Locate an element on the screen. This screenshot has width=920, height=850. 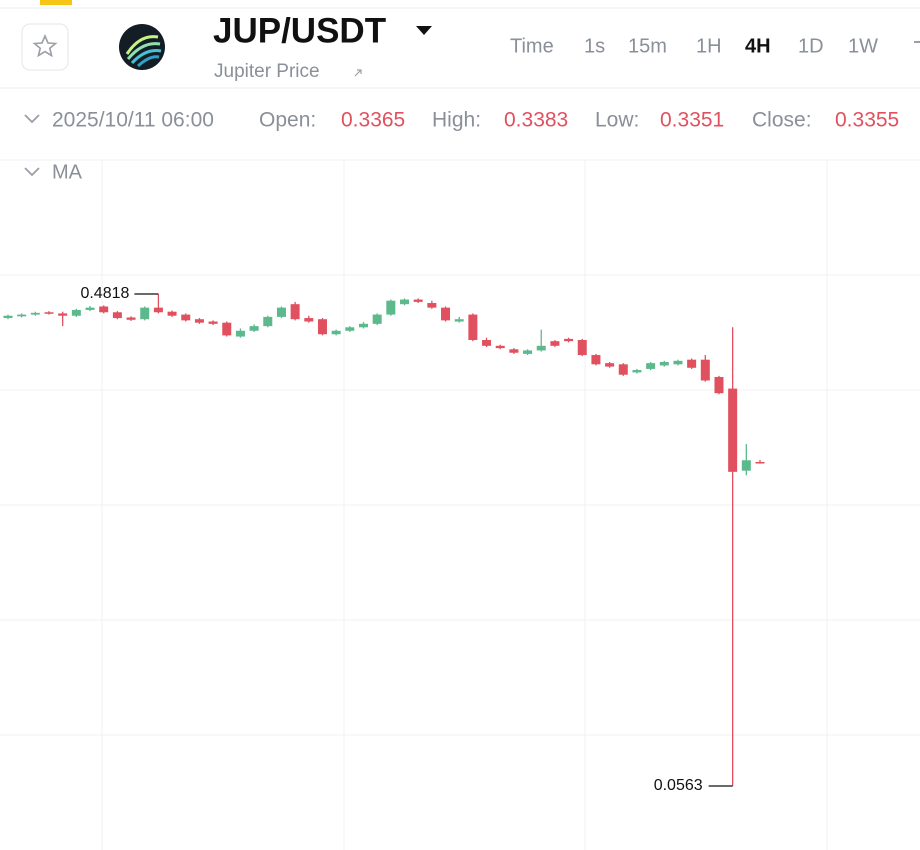
external-link-icon is located at coordinates (358, 73).